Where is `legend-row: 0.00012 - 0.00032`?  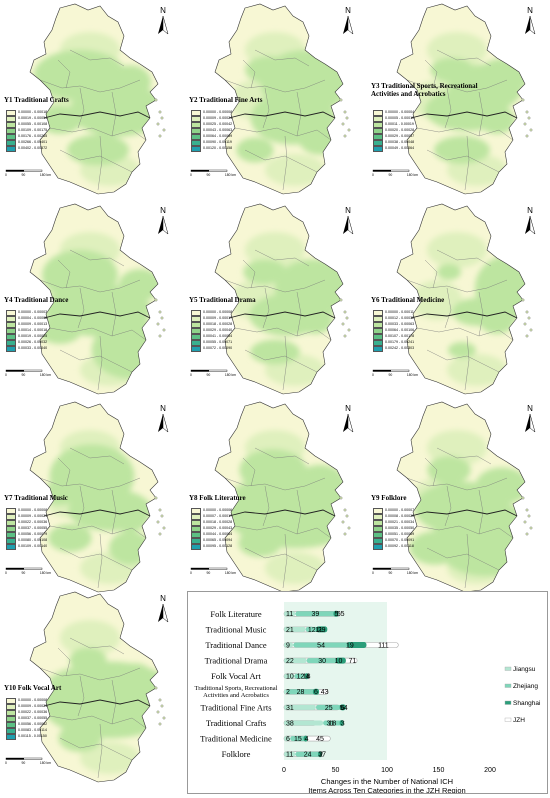 legend-row: 0.00012 - 0.00032 is located at coordinates (393, 319).